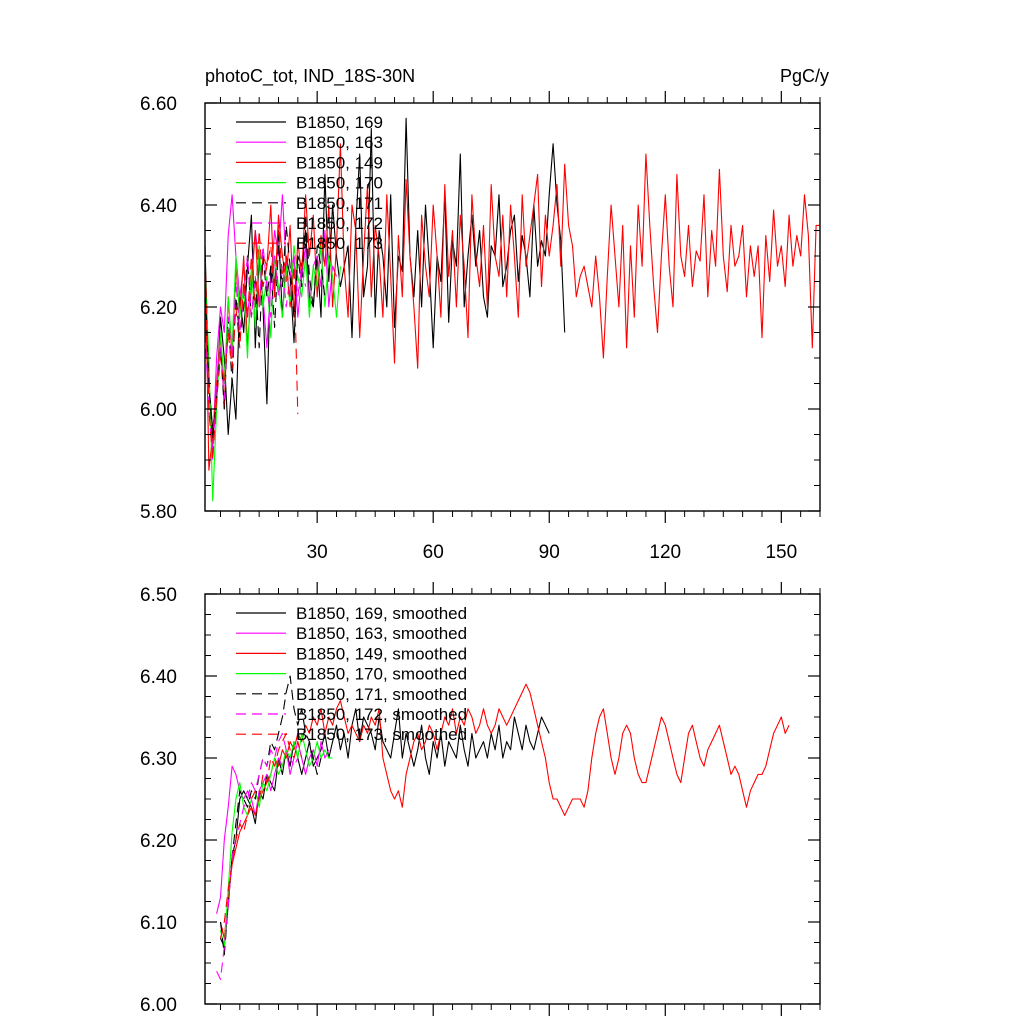 Image resolution: width=1024 pixels, height=1024 pixels. I want to click on figure-title: photoC_tot, IND_18S-30N, so click(310, 76).